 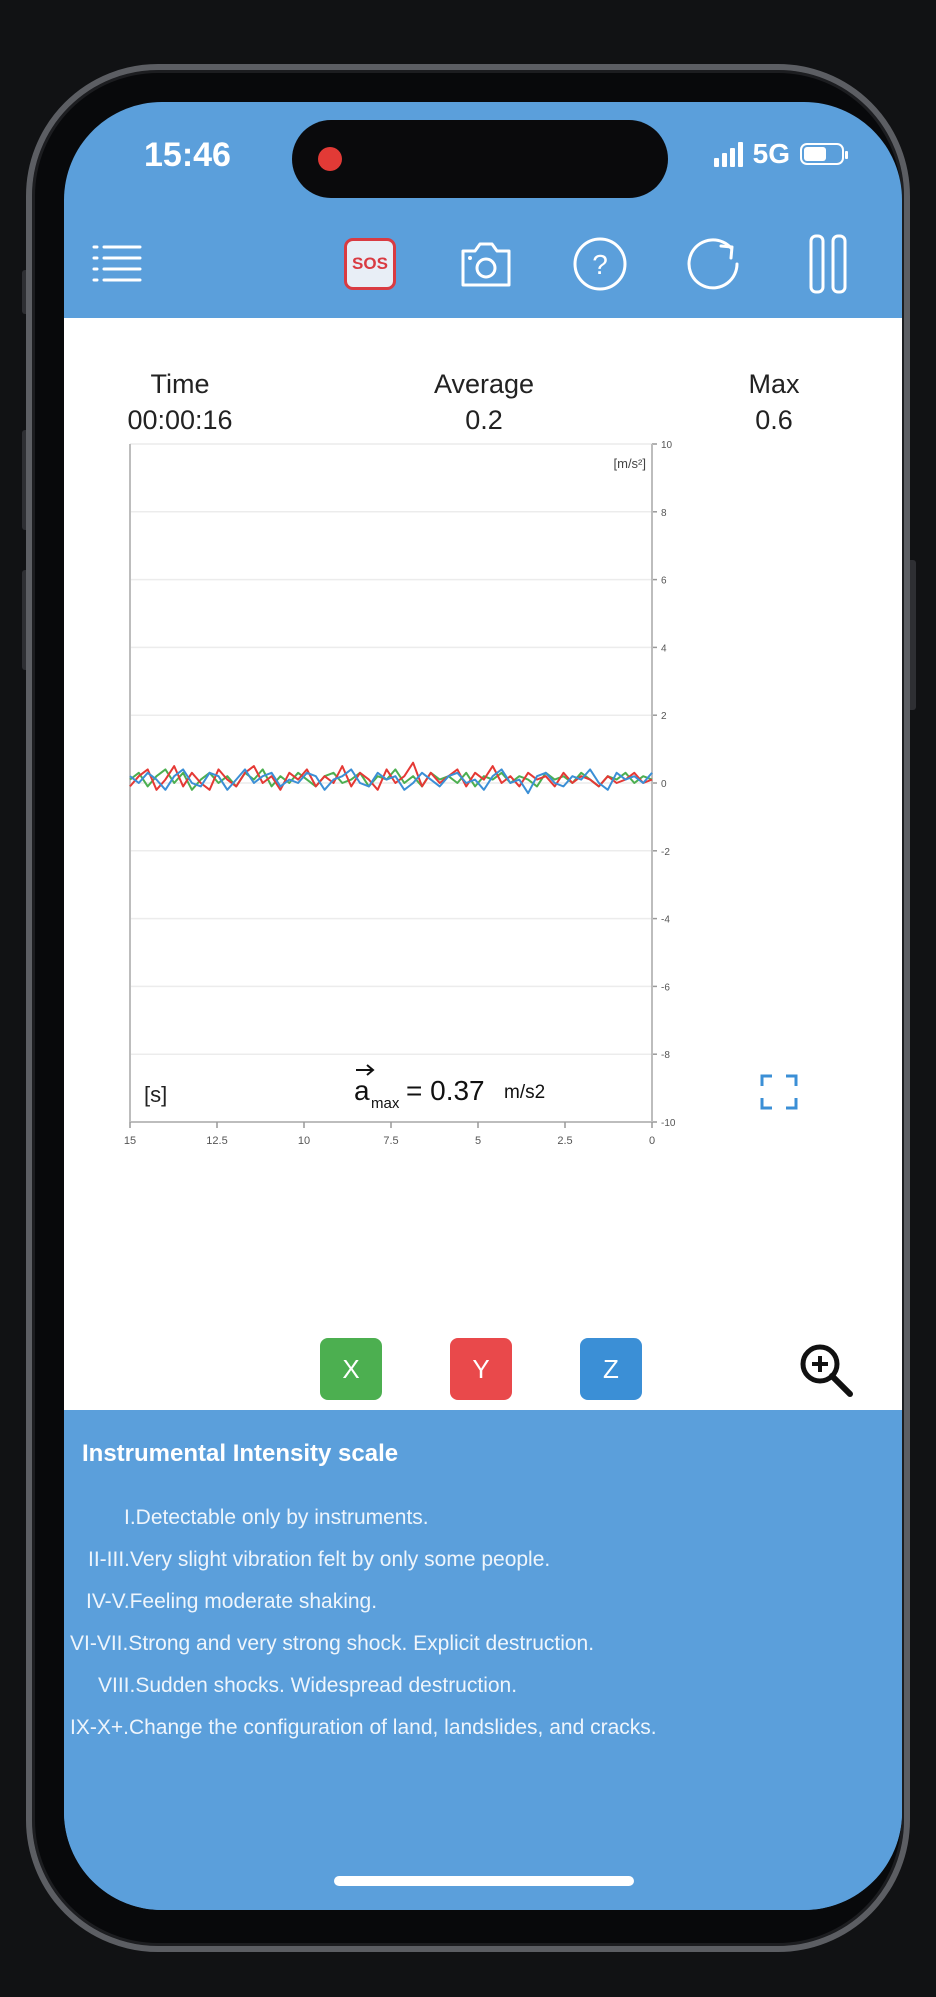 I want to click on status-bar: 15:46 5G, so click(x=483, y=156).